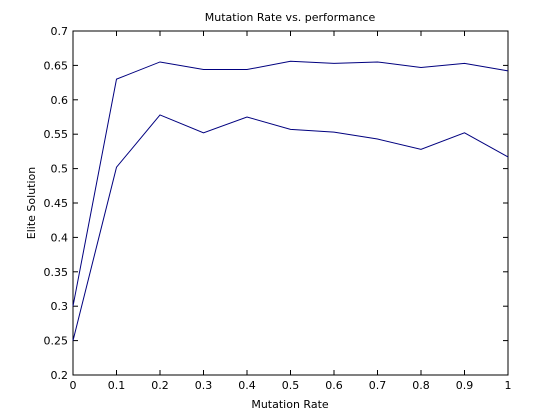 The height and width of the screenshot is (420, 560). What do you see at coordinates (117, 385) in the screenshot?
I see `x-tick-label: 0.1` at bounding box center [117, 385].